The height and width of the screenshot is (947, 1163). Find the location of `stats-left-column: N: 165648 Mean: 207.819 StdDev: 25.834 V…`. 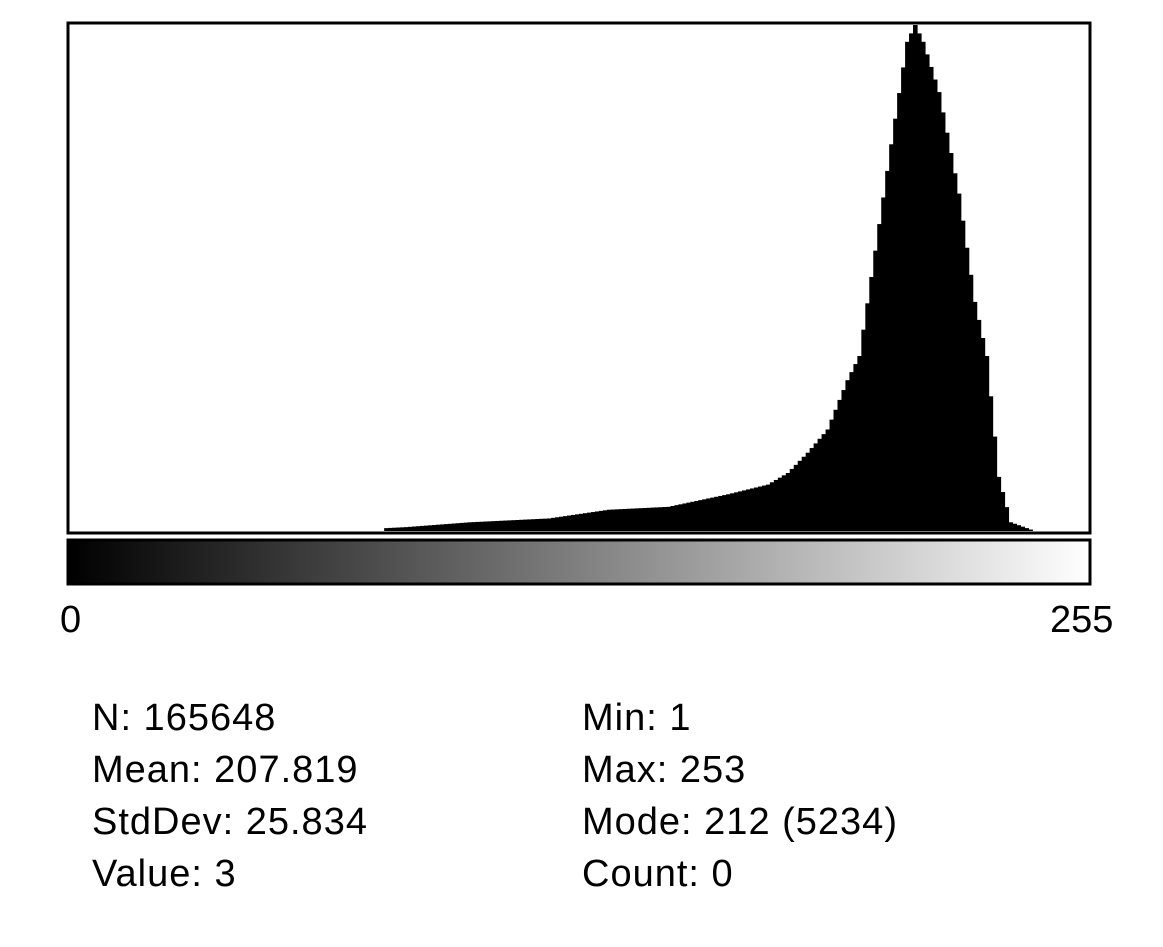

stats-left-column: N: 165648 Mean: 207.819 StdDev: 25.834 V… is located at coordinates (230, 796).